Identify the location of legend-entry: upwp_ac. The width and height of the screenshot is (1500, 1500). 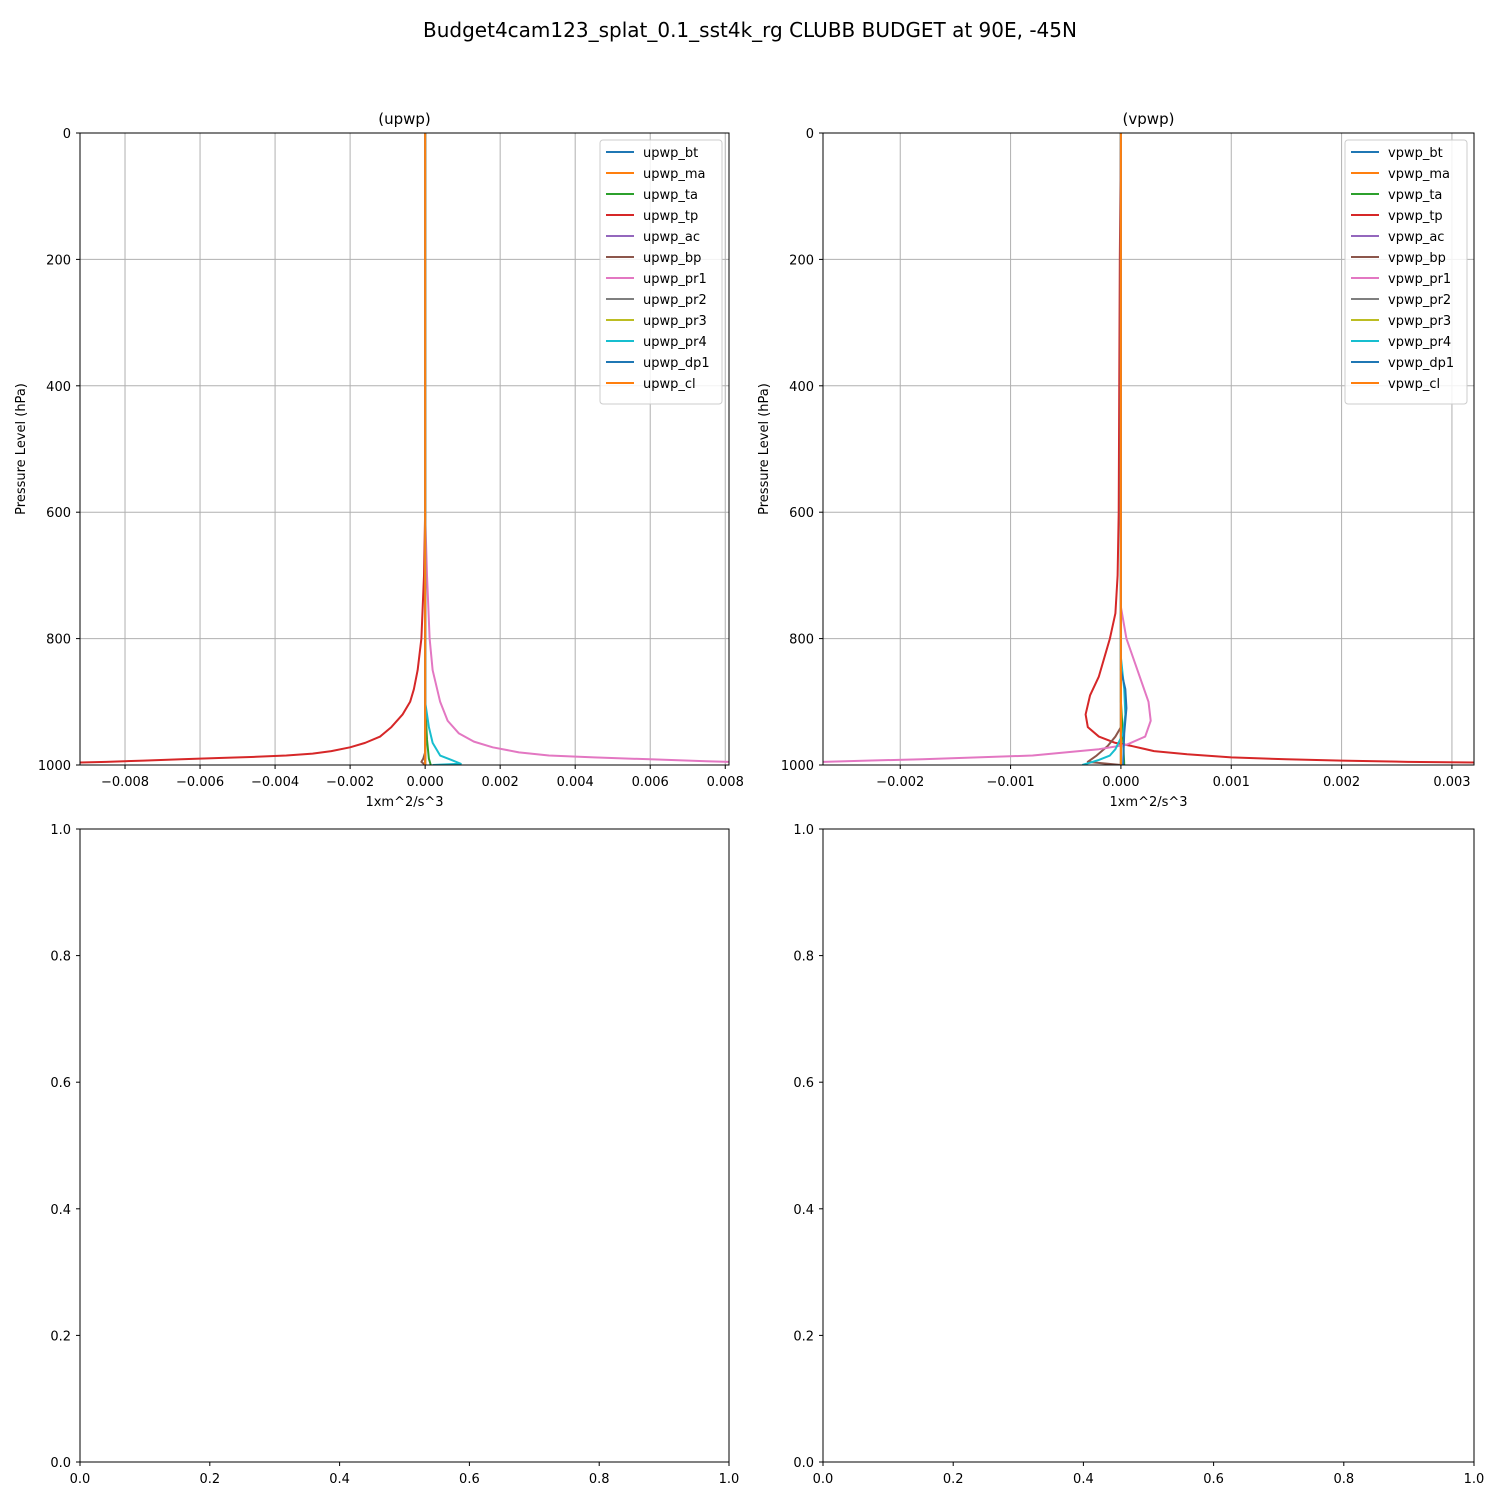
(671, 237).